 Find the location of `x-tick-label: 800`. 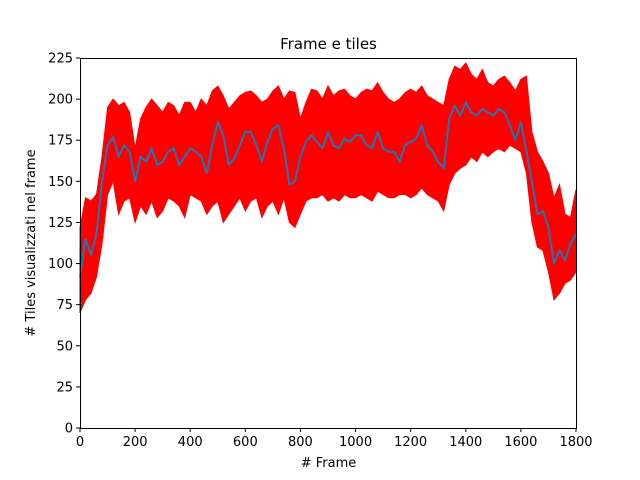

x-tick-label: 800 is located at coordinates (300, 442).